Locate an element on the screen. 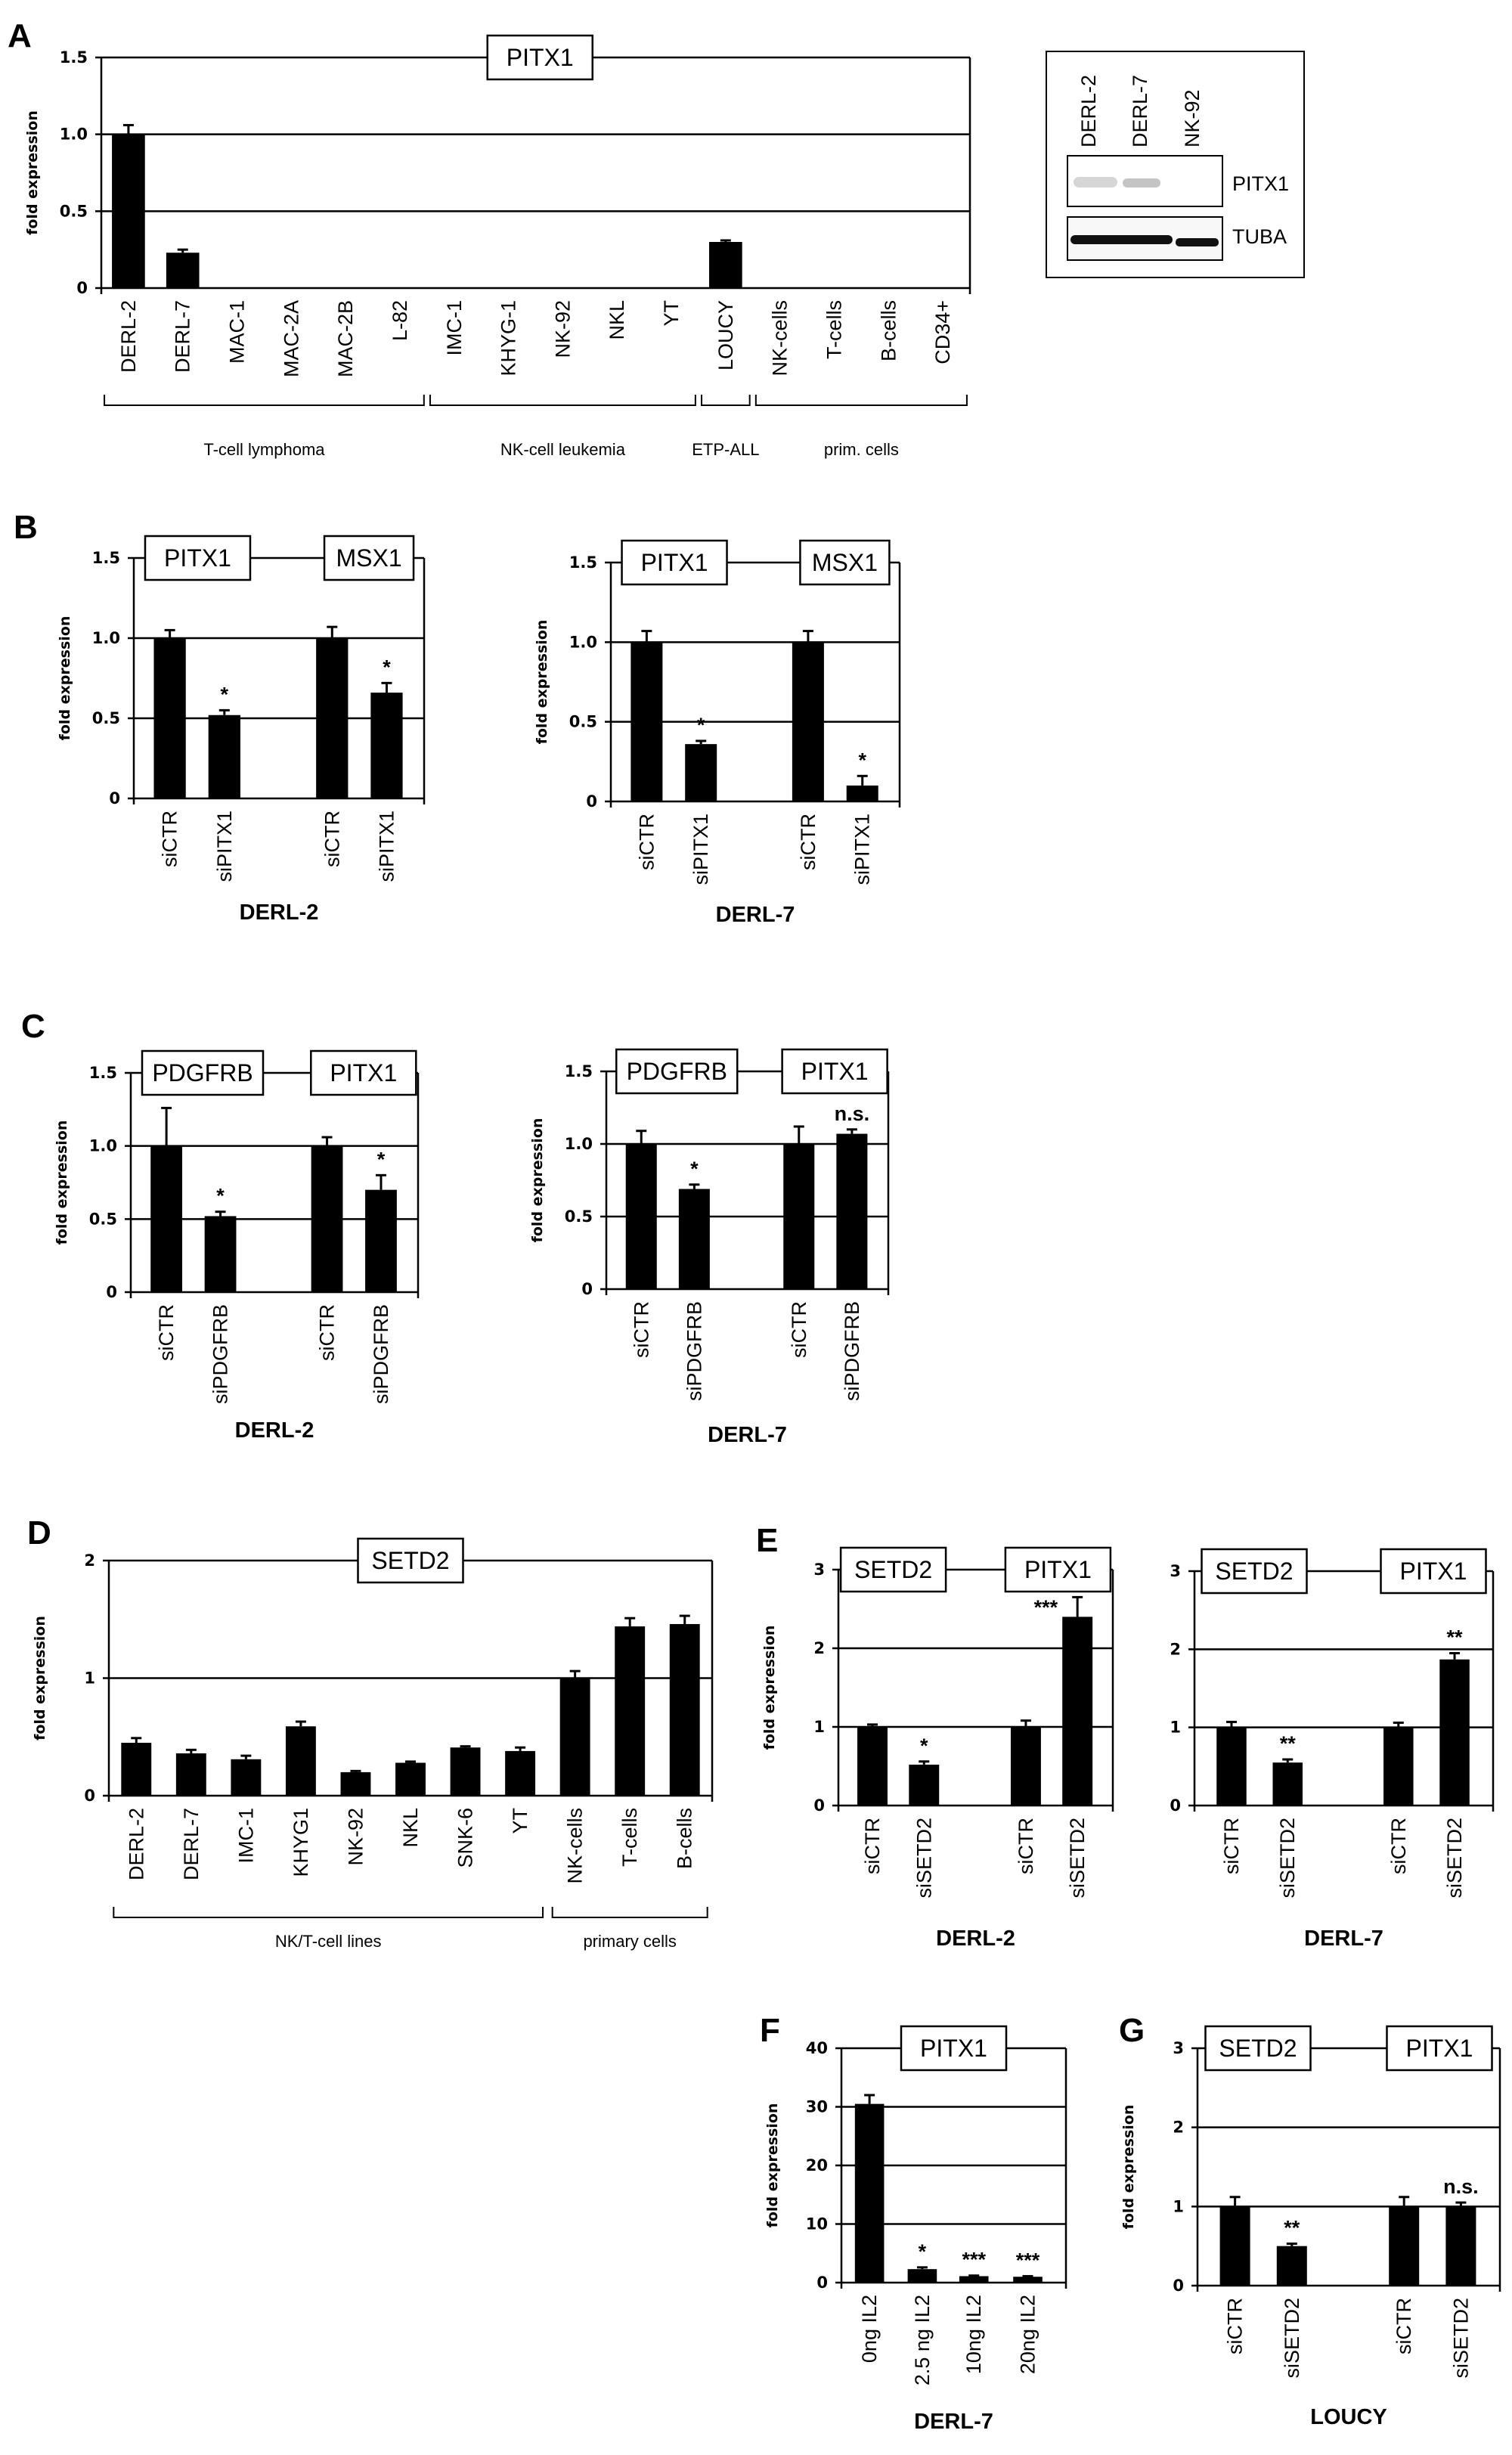 Image resolution: width=1512 pixels, height=2455 pixels. significance-label: *** is located at coordinates (1028, 2260).